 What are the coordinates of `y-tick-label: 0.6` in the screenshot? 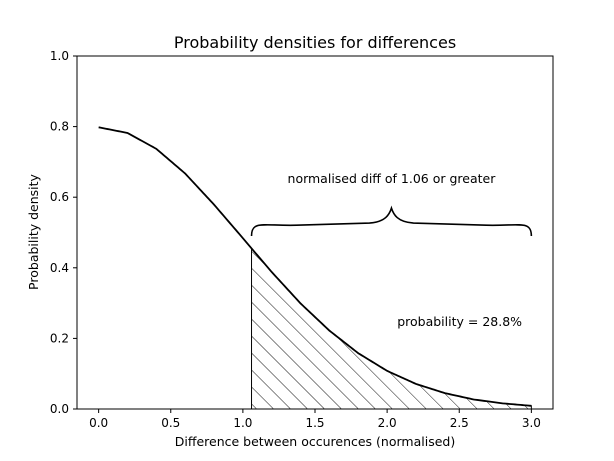 It's located at (59, 197).